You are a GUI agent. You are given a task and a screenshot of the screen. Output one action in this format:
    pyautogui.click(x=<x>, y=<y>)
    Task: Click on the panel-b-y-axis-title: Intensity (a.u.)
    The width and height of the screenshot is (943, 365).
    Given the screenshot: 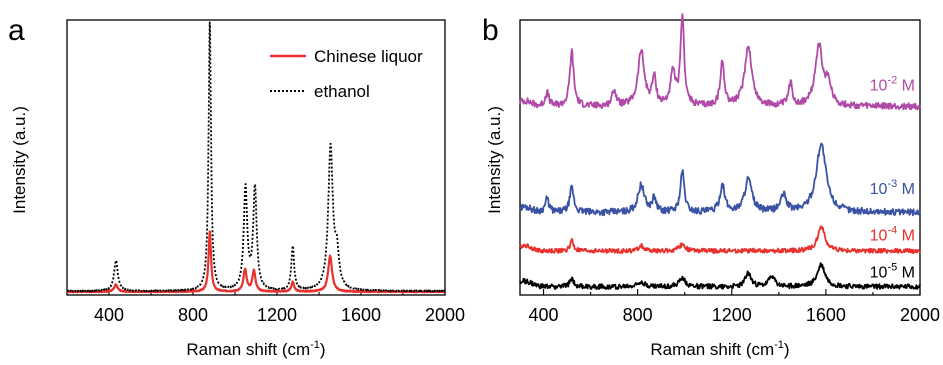 What is the action you would take?
    pyautogui.click(x=494, y=160)
    